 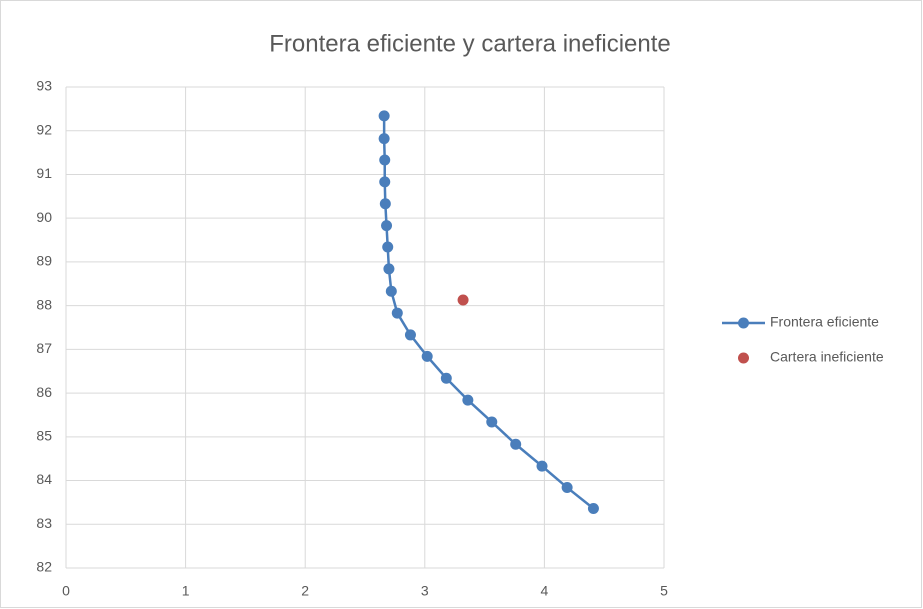 What do you see at coordinates (44, 86) in the screenshot?
I see `y-tick-label: 93` at bounding box center [44, 86].